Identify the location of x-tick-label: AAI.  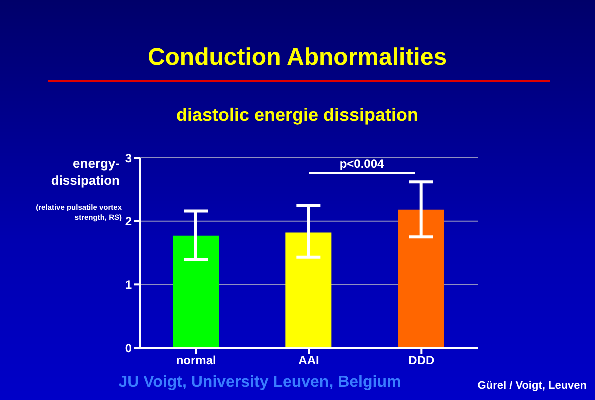
(309, 361).